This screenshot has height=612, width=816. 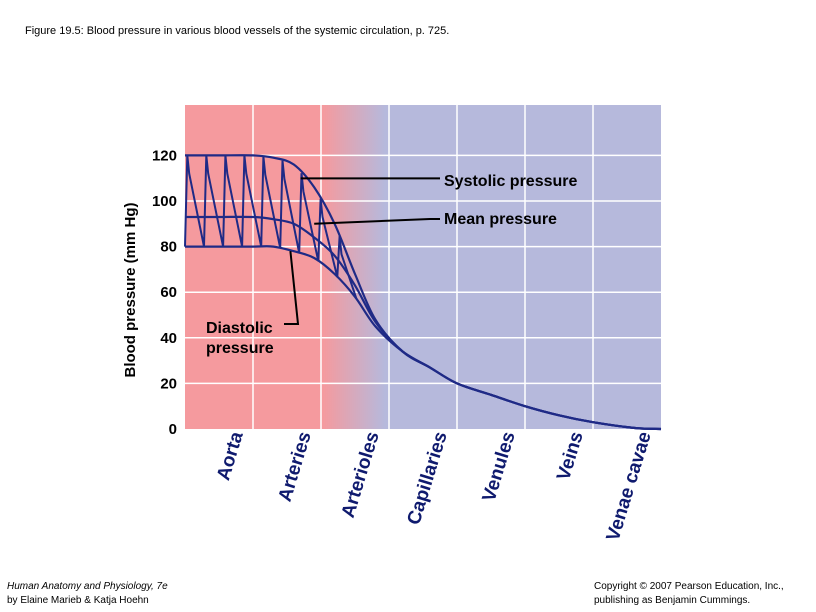 I want to click on y-tick-label: 20, so click(x=168, y=383).